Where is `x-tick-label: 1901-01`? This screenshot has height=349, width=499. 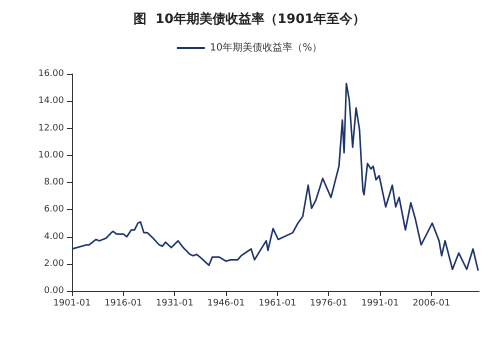
x-tick-label: 1901-01 is located at coordinates (72, 303).